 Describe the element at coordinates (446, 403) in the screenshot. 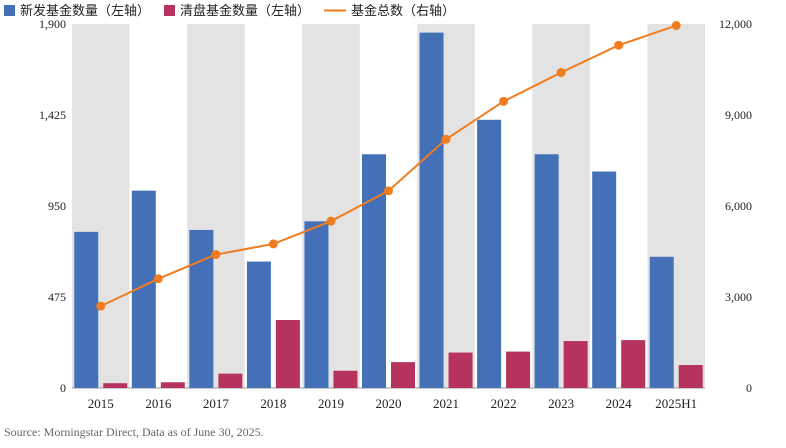

I see `x-tick-label: 2021` at that location.